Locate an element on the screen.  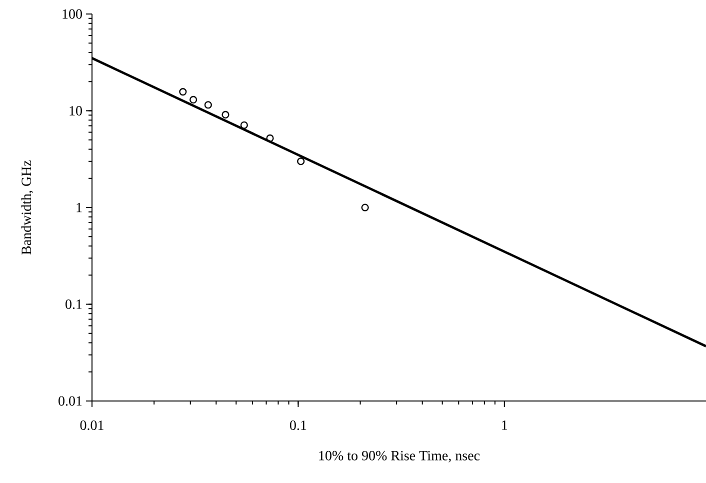
y-tick-label: 10 is located at coordinates (76, 111).